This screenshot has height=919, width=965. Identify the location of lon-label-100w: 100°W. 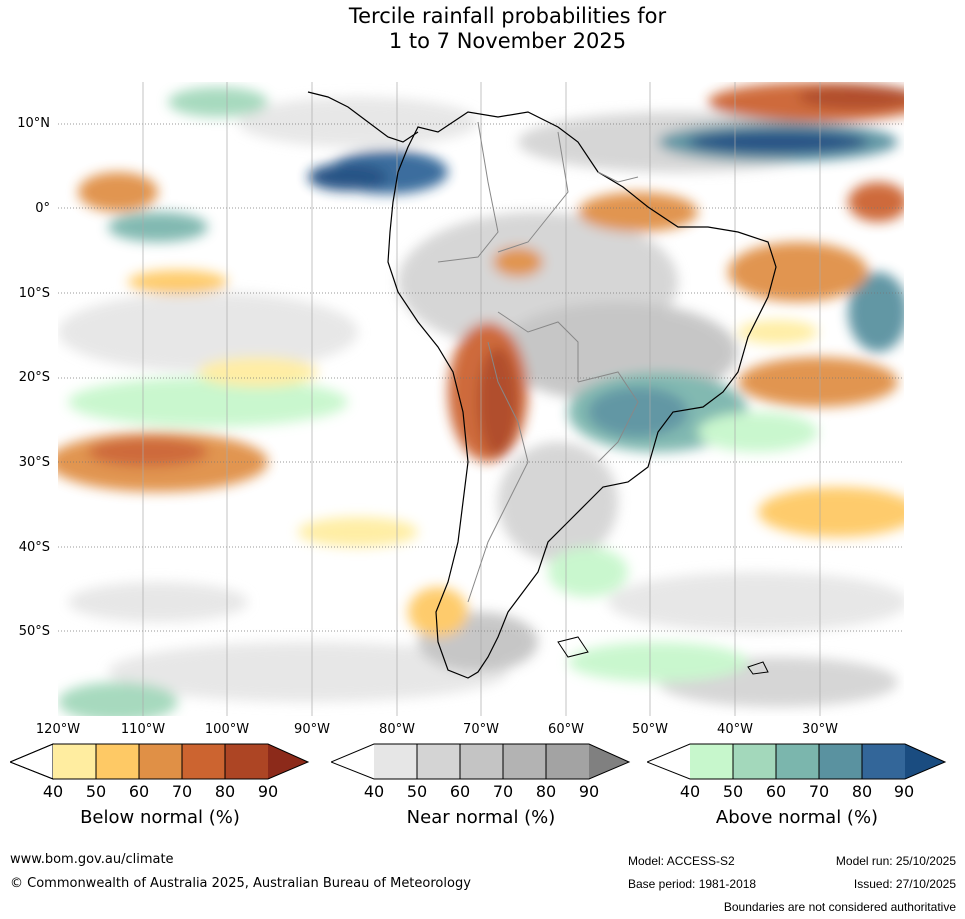
(227, 729).